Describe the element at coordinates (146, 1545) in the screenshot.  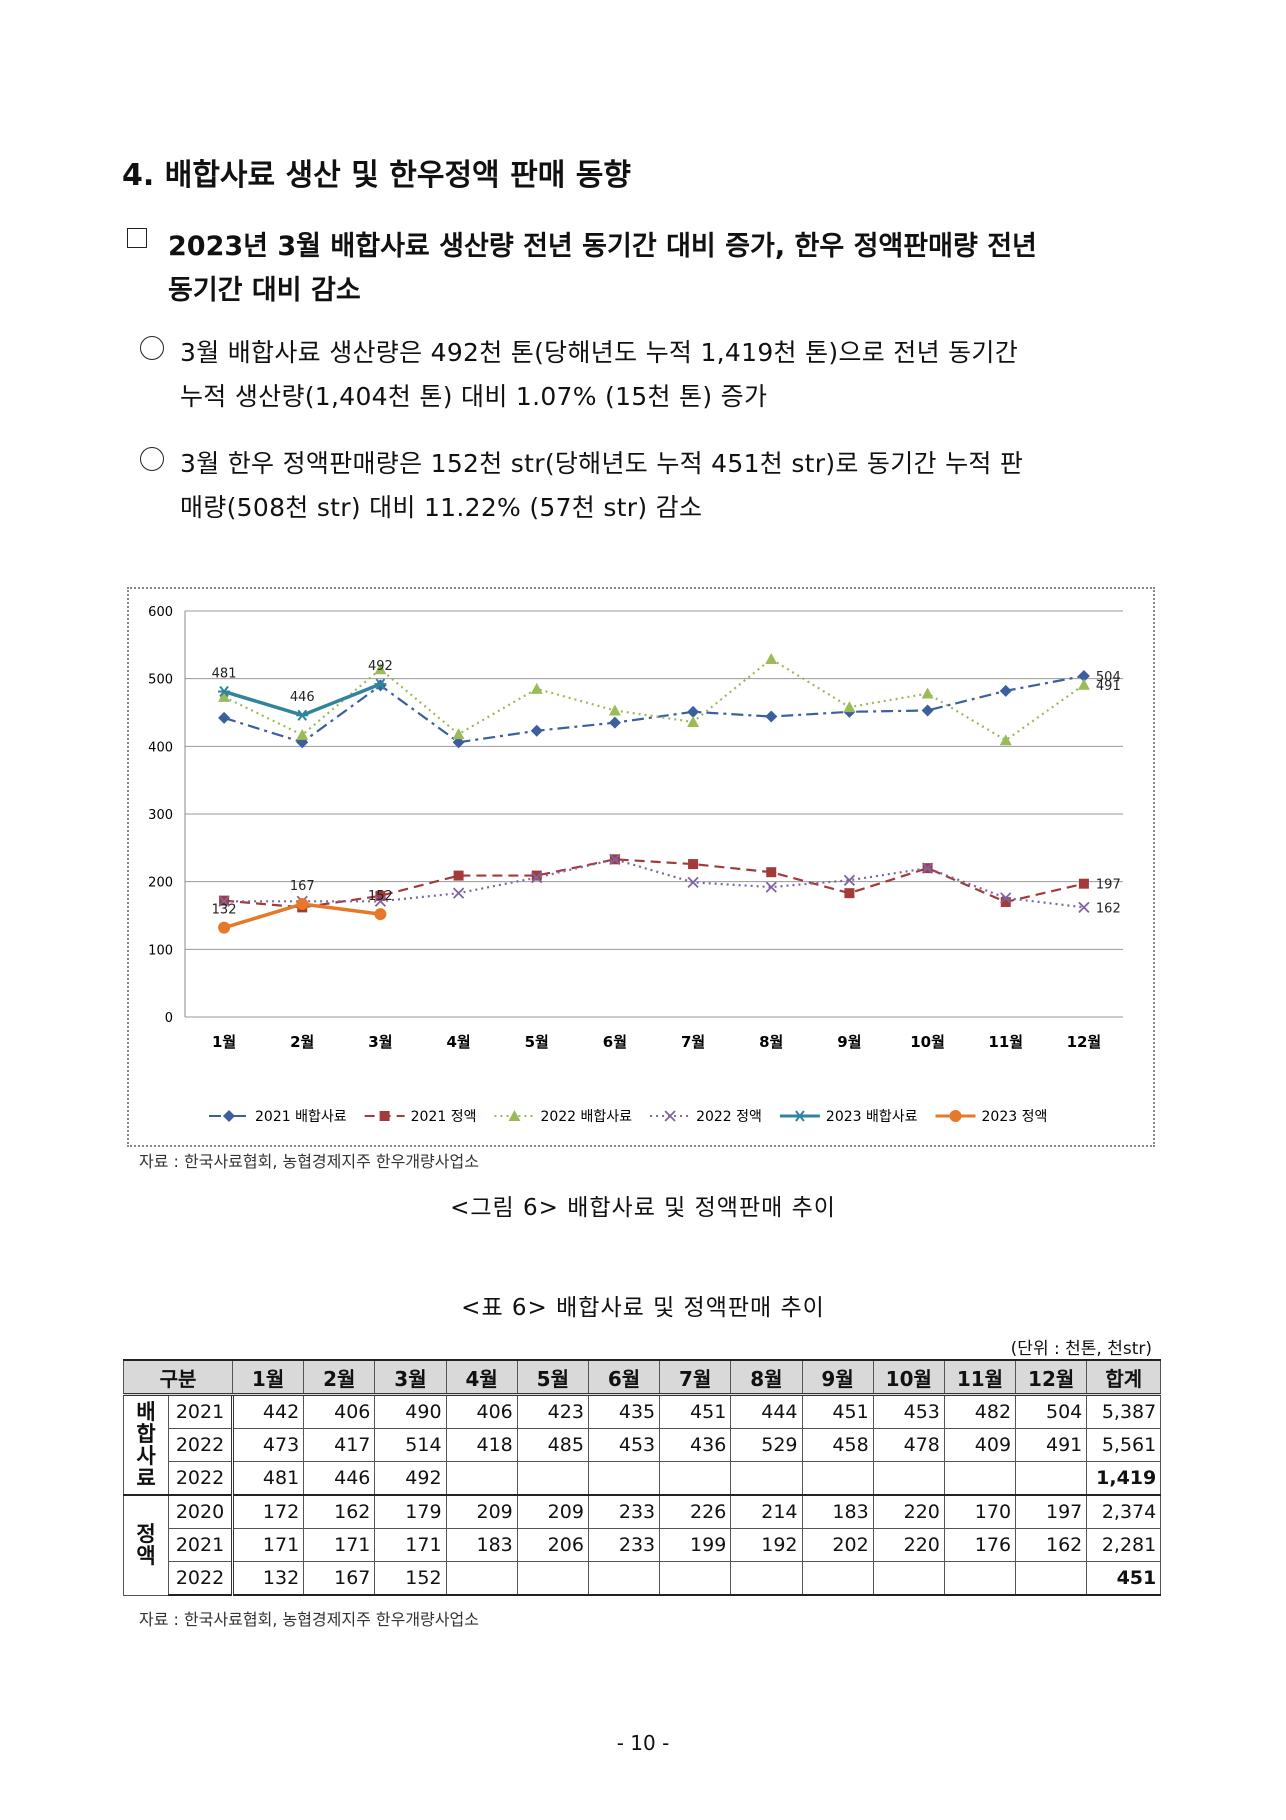
I see `group-label: 정액` at that location.